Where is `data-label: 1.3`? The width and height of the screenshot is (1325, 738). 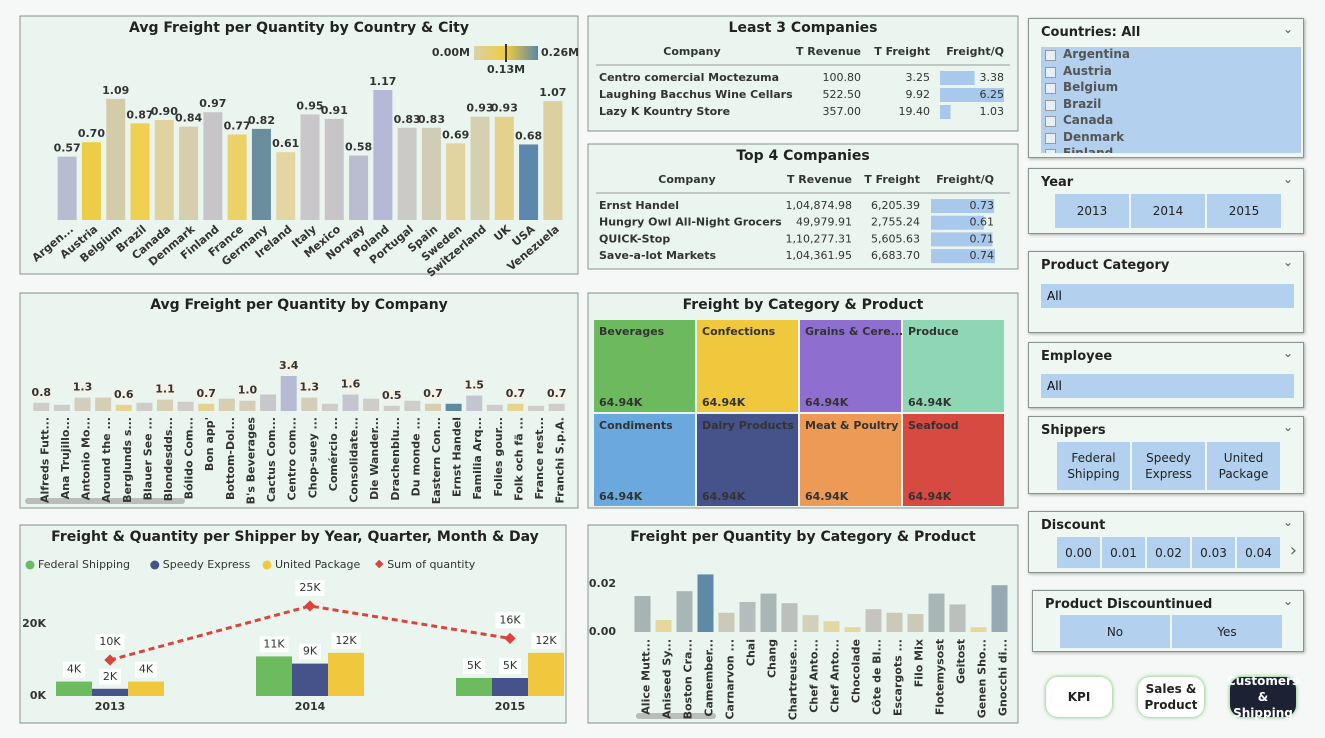
data-label: 1.3 is located at coordinates (83, 387).